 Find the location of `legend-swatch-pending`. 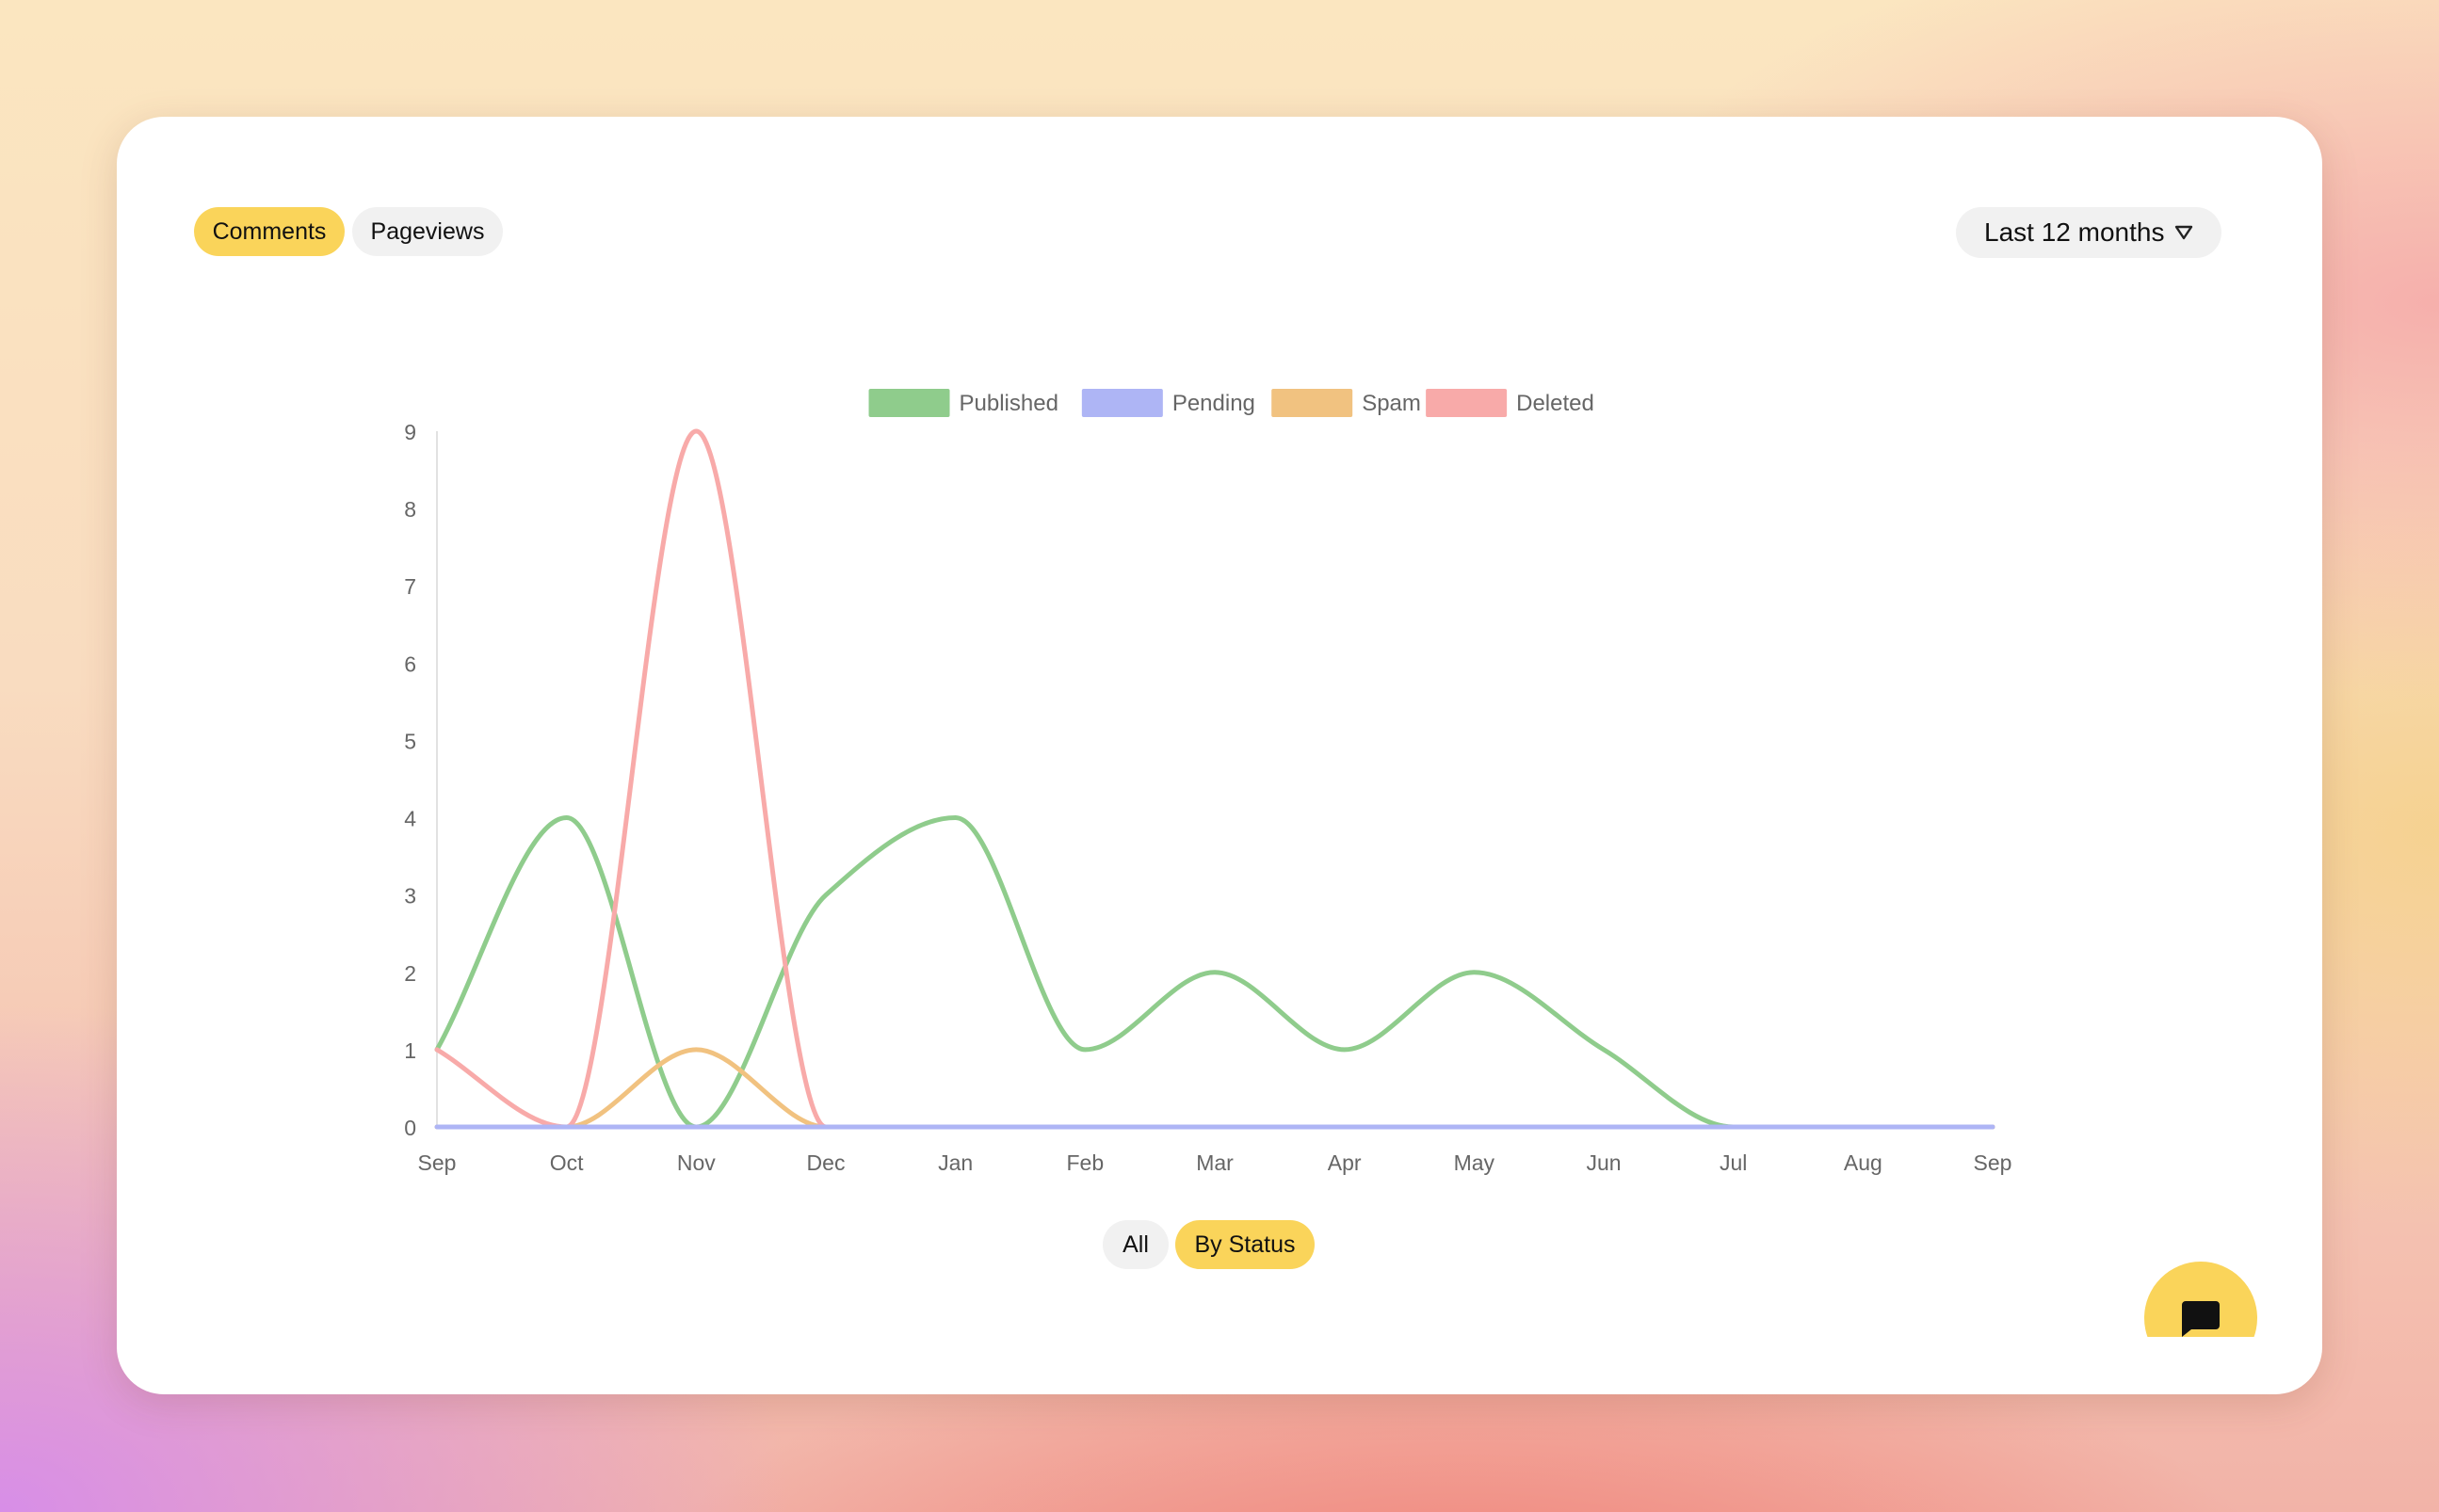

legend-swatch-pending is located at coordinates (1122, 403).